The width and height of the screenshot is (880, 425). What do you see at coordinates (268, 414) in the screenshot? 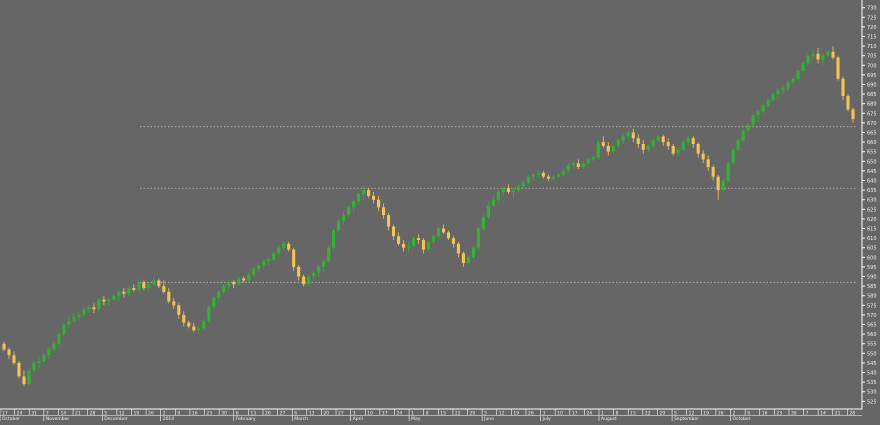
I see `x-day-label: 20` at bounding box center [268, 414].